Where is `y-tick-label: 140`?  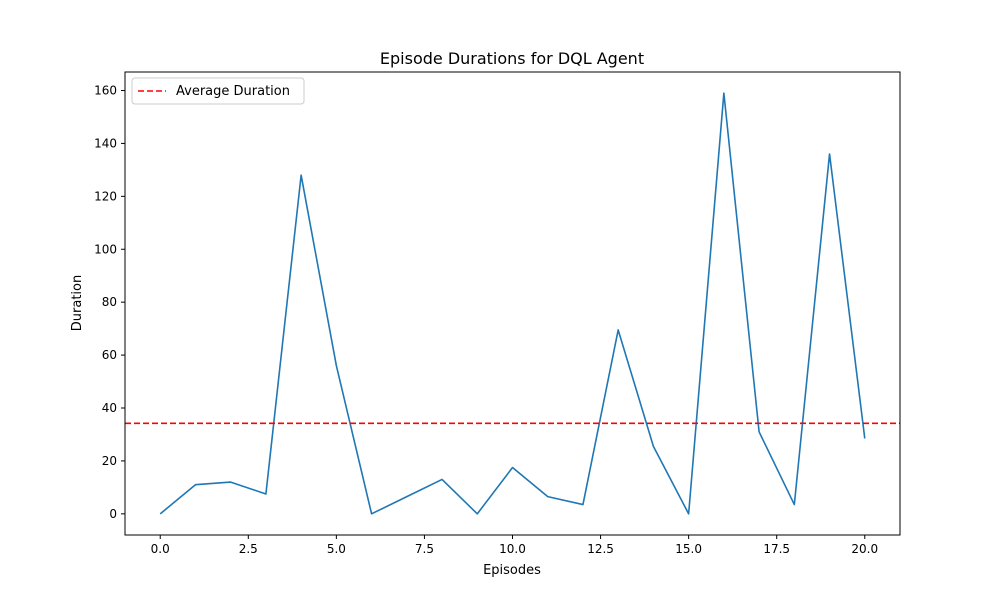
y-tick-label: 140 is located at coordinates (105, 143).